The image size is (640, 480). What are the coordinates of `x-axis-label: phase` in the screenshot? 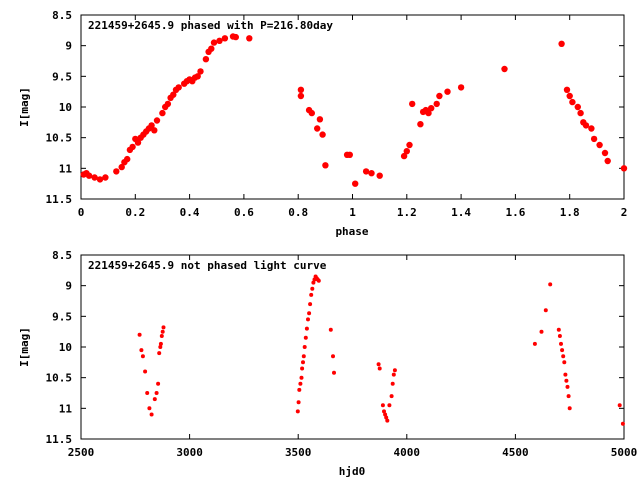 It's located at (351, 231).